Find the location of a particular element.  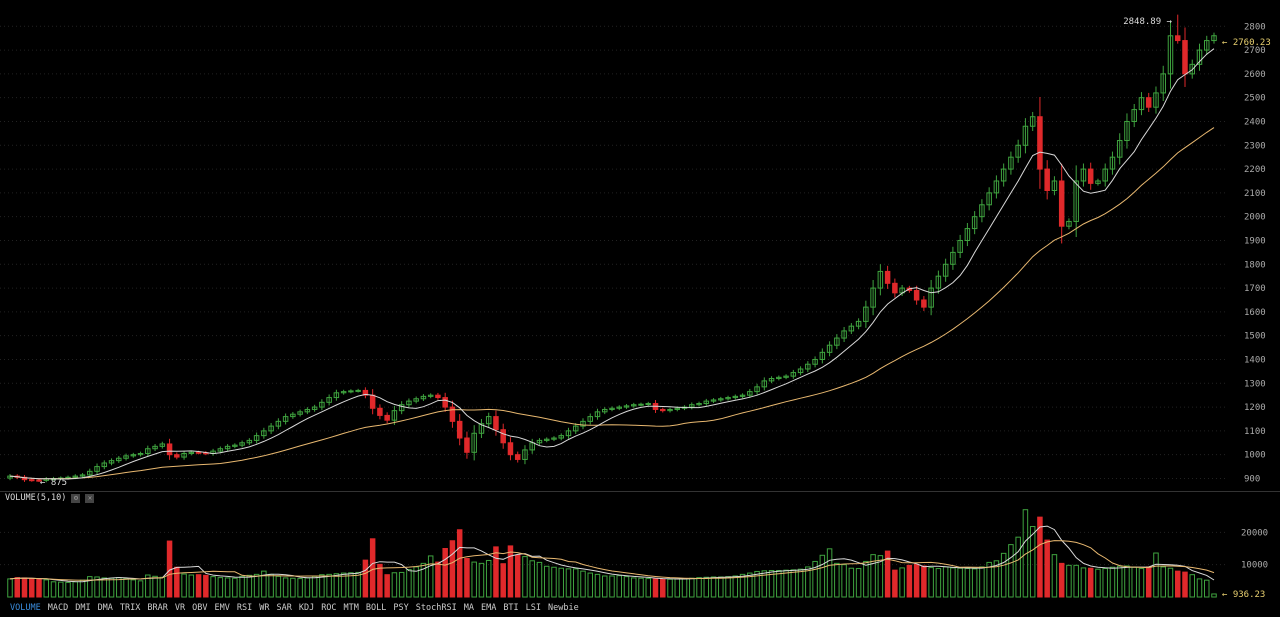

indicator-tab-kdj: KDJ is located at coordinates (306, 608).